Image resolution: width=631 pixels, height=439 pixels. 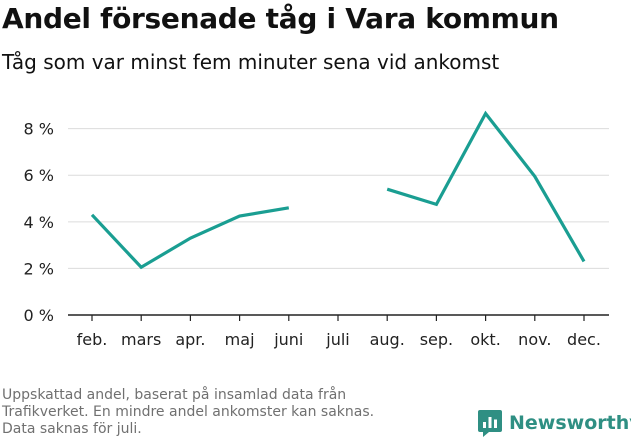 What do you see at coordinates (92, 339) in the screenshot?
I see `x-tick-label: feb.` at bounding box center [92, 339].